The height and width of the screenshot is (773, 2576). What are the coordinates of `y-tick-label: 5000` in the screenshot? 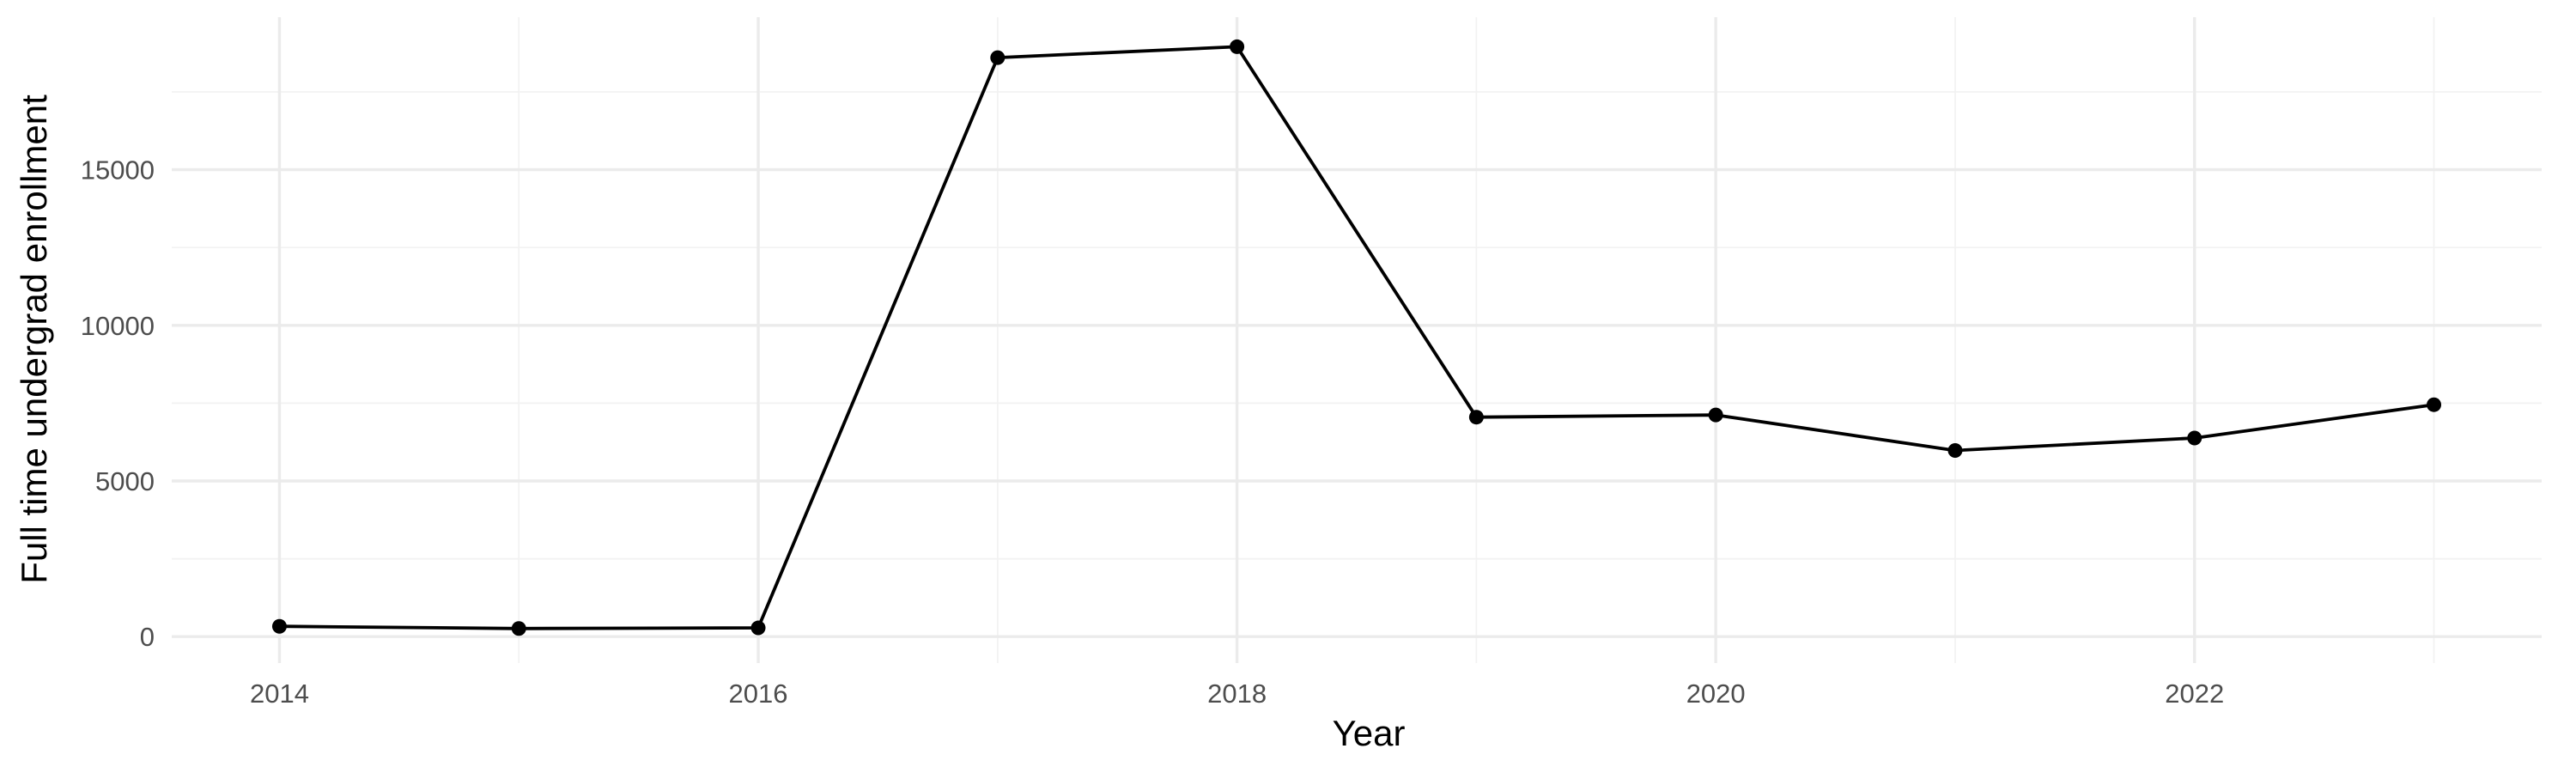 It's located at (125, 481).